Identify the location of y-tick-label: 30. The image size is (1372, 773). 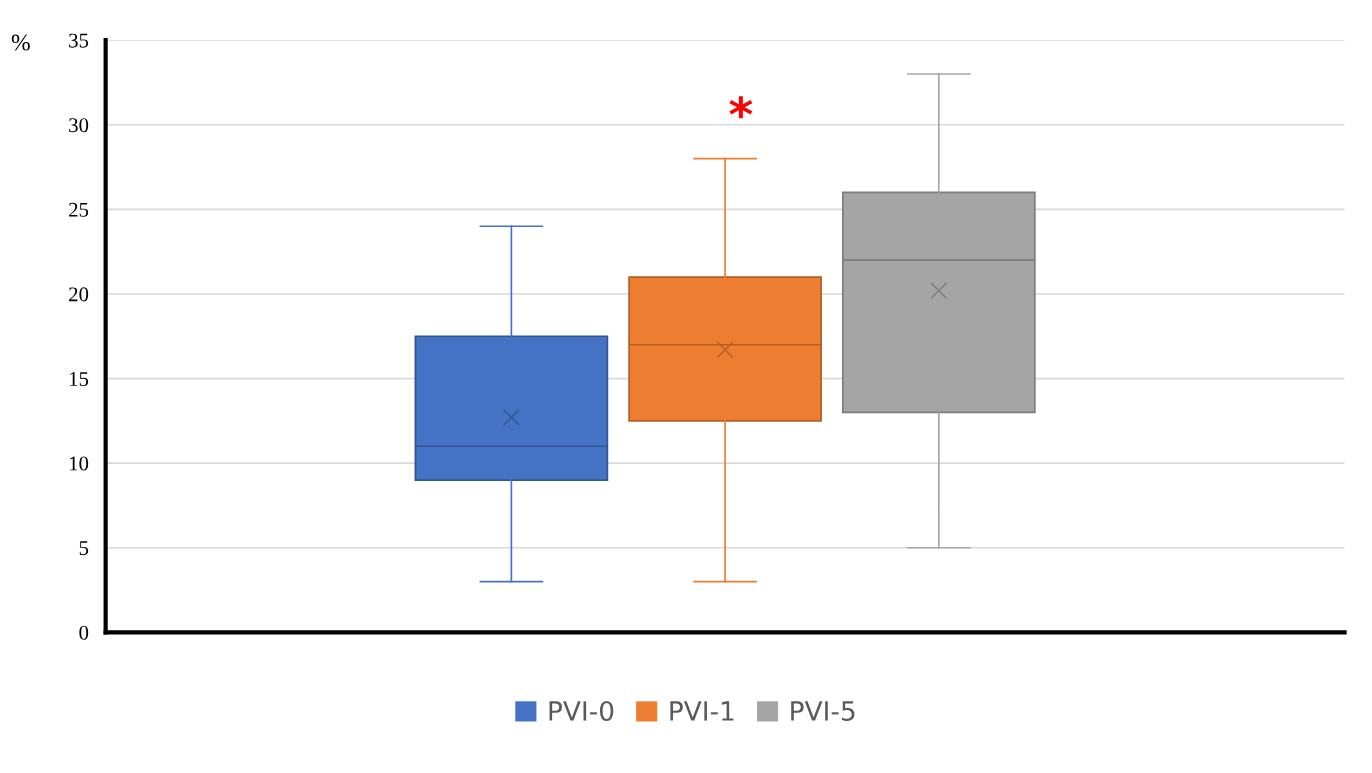
(79, 125).